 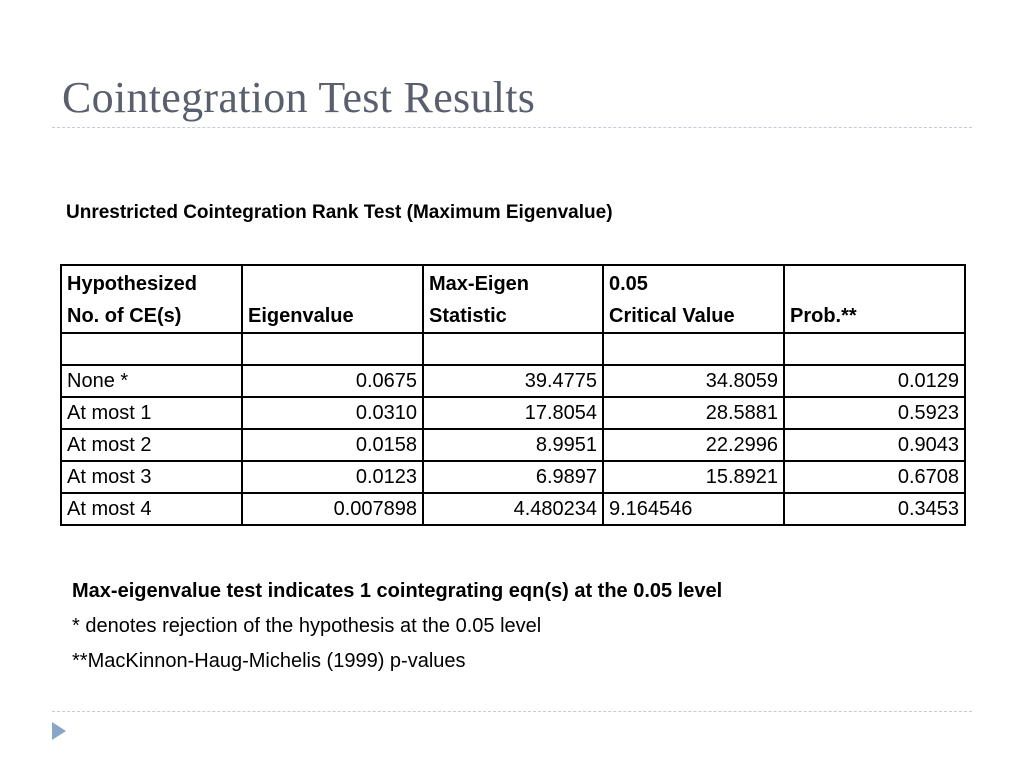 I want to click on statistic-cell: 4.480234, so click(x=513, y=509).